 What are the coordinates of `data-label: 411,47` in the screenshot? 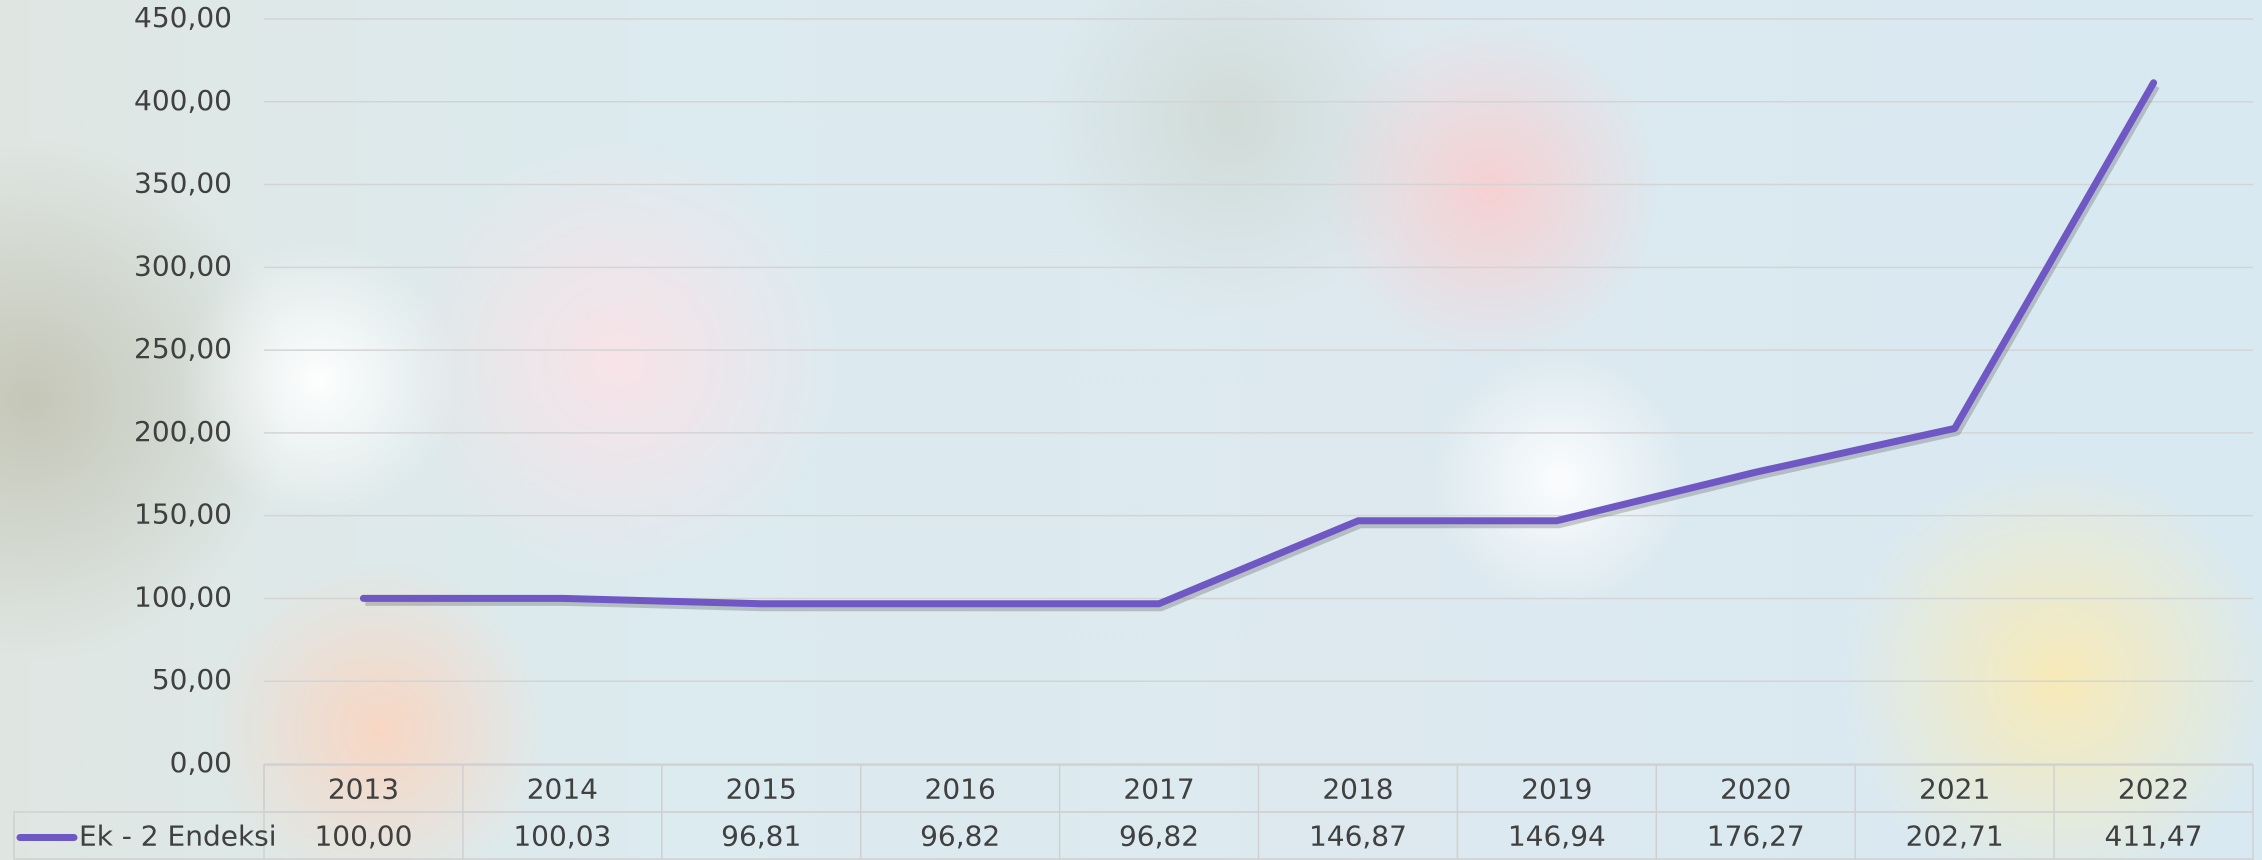 It's located at (2154, 836).